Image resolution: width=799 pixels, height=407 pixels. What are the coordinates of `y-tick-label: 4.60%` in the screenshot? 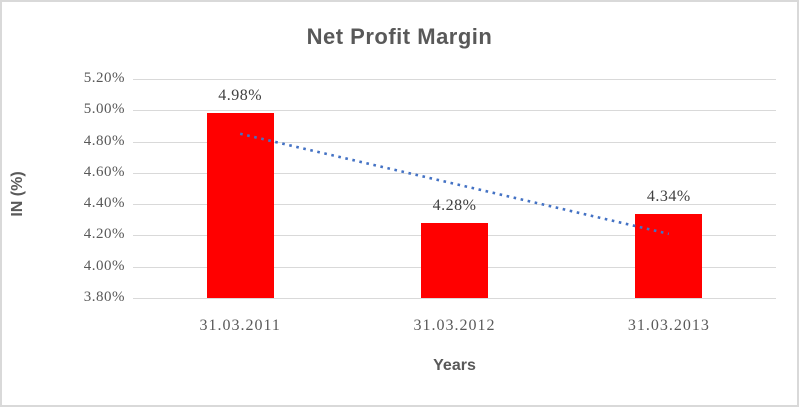 It's located at (104, 171).